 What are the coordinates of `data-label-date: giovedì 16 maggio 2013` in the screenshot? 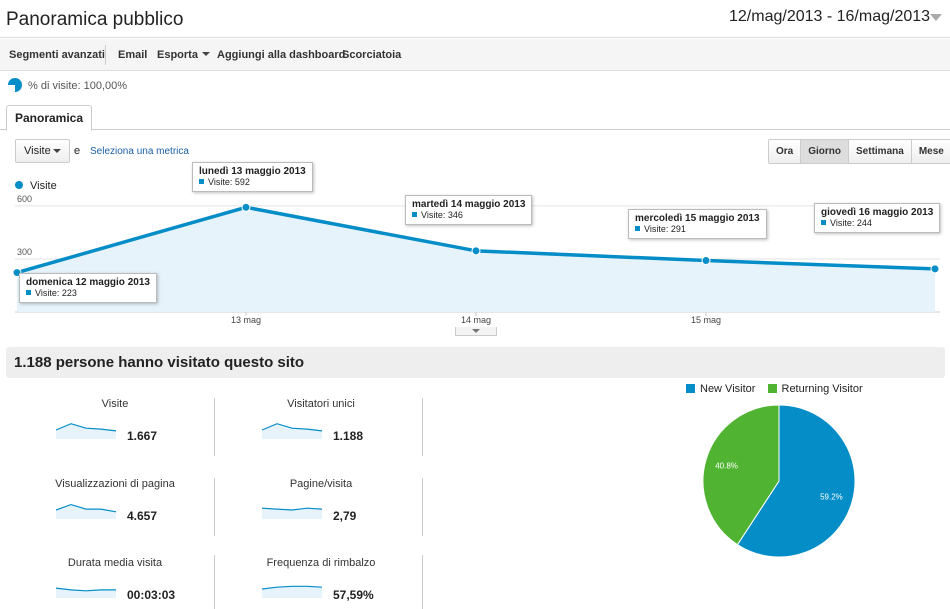 It's located at (877, 212).